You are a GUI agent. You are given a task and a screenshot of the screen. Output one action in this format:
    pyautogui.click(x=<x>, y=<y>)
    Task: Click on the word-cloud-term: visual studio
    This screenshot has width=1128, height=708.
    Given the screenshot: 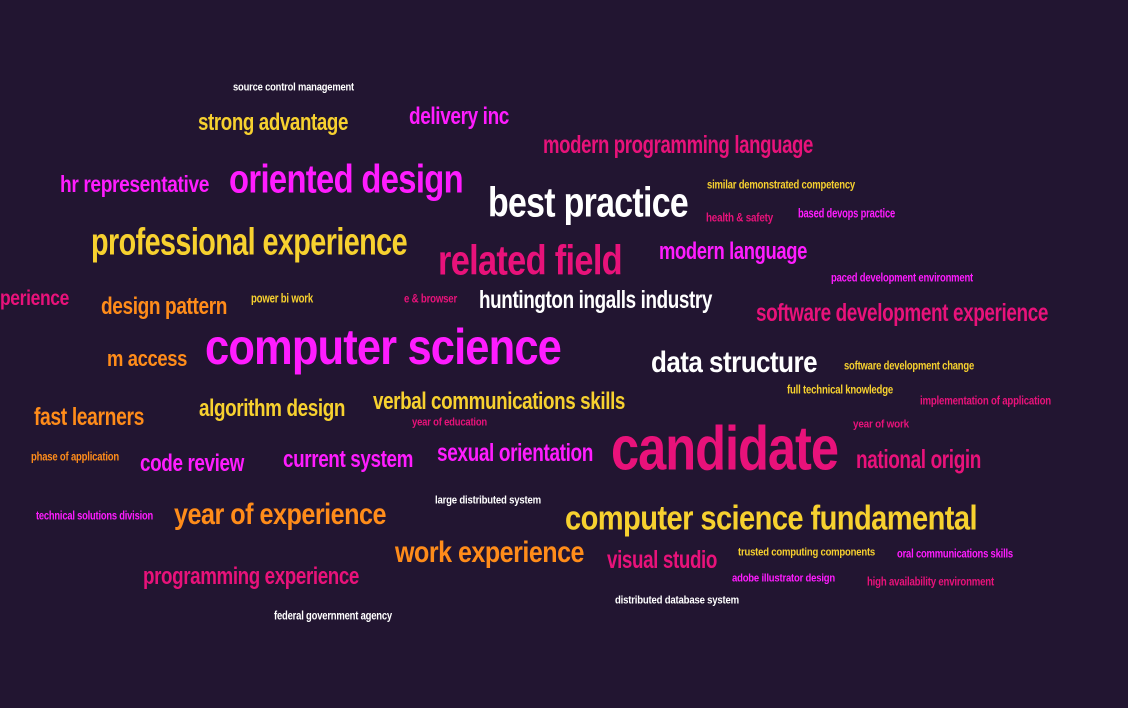 What is the action you would take?
    pyautogui.click(x=662, y=560)
    